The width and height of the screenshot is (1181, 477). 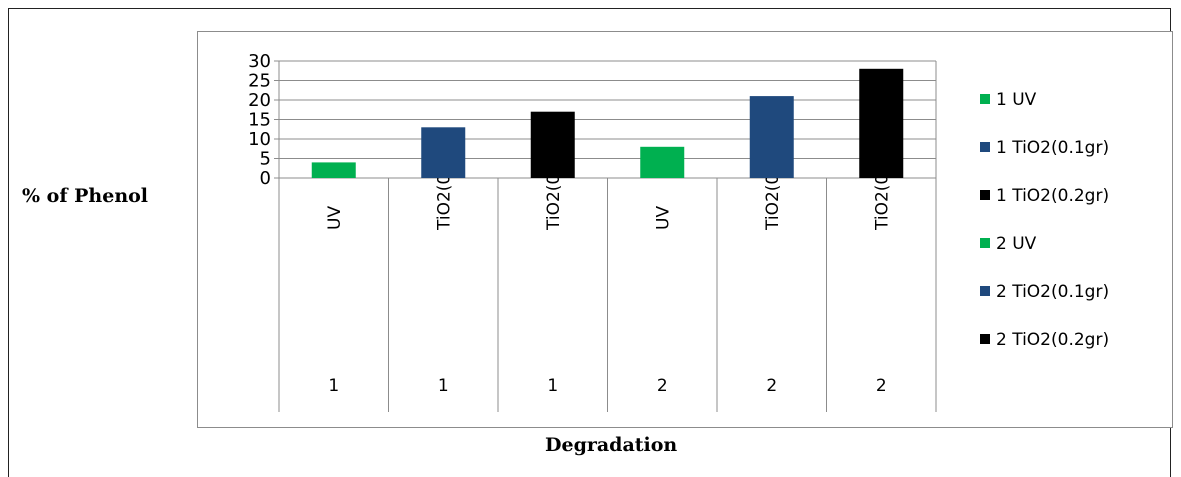 What do you see at coordinates (85, 196) in the screenshot?
I see `y-axis-label: % of Phenol` at bounding box center [85, 196].